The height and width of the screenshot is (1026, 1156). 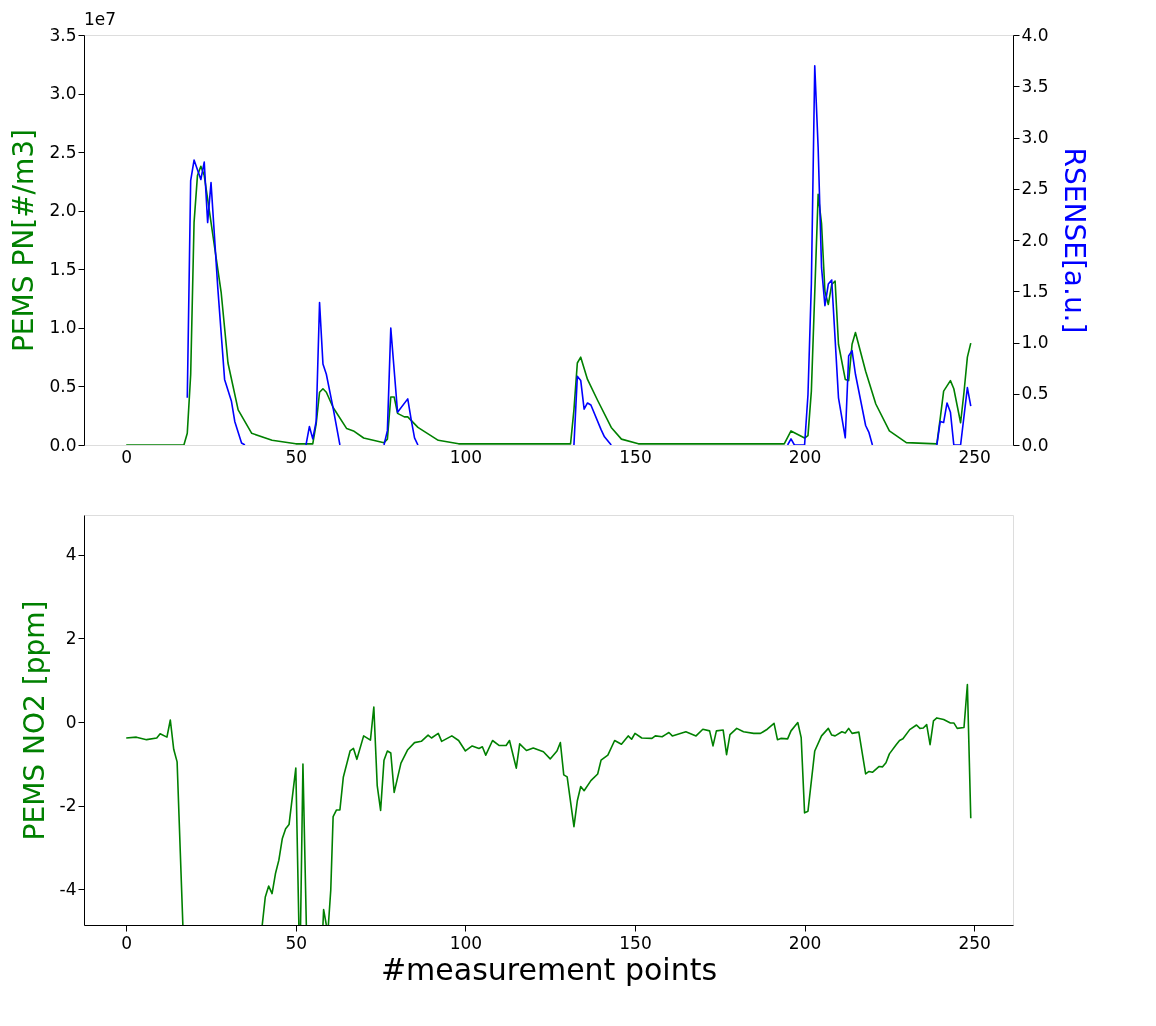 What do you see at coordinates (1035, 34) in the screenshot?
I see `y2-tick-label: 4.0` at bounding box center [1035, 34].